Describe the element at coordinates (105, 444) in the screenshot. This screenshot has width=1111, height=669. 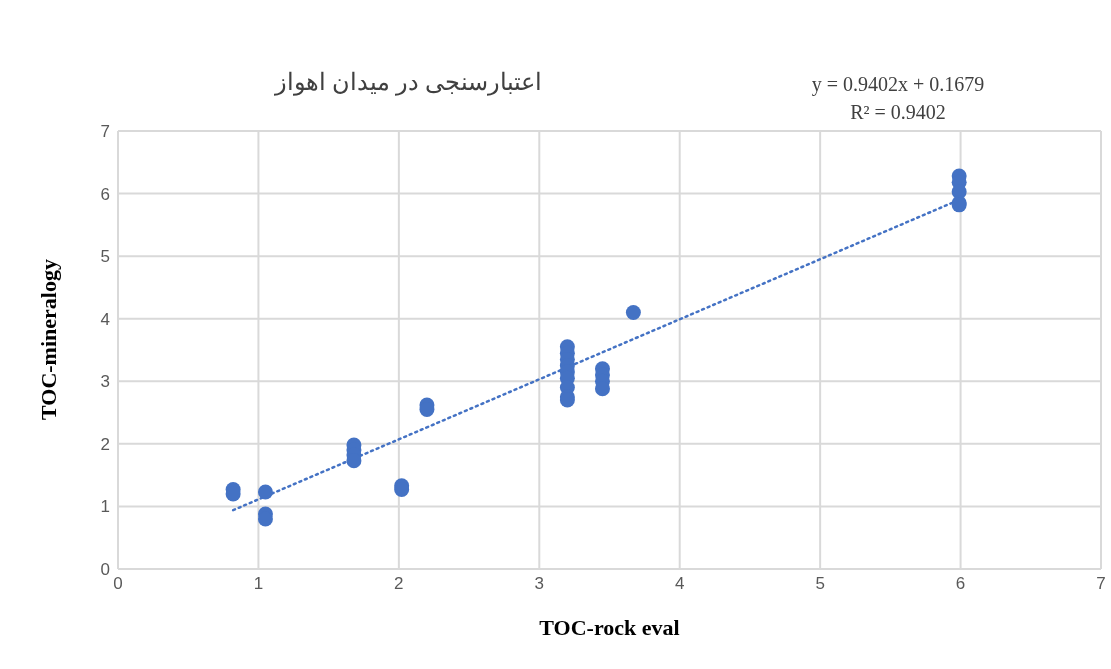
I see `y-tick-label: 2` at that location.